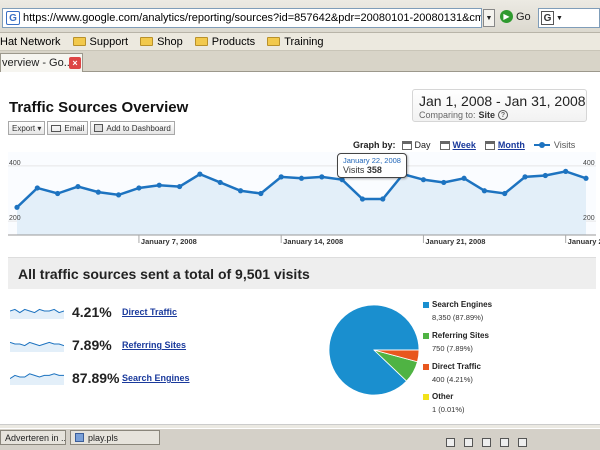 The height and width of the screenshot is (450, 600). I want to click on sparkline-area, so click(37, 314).